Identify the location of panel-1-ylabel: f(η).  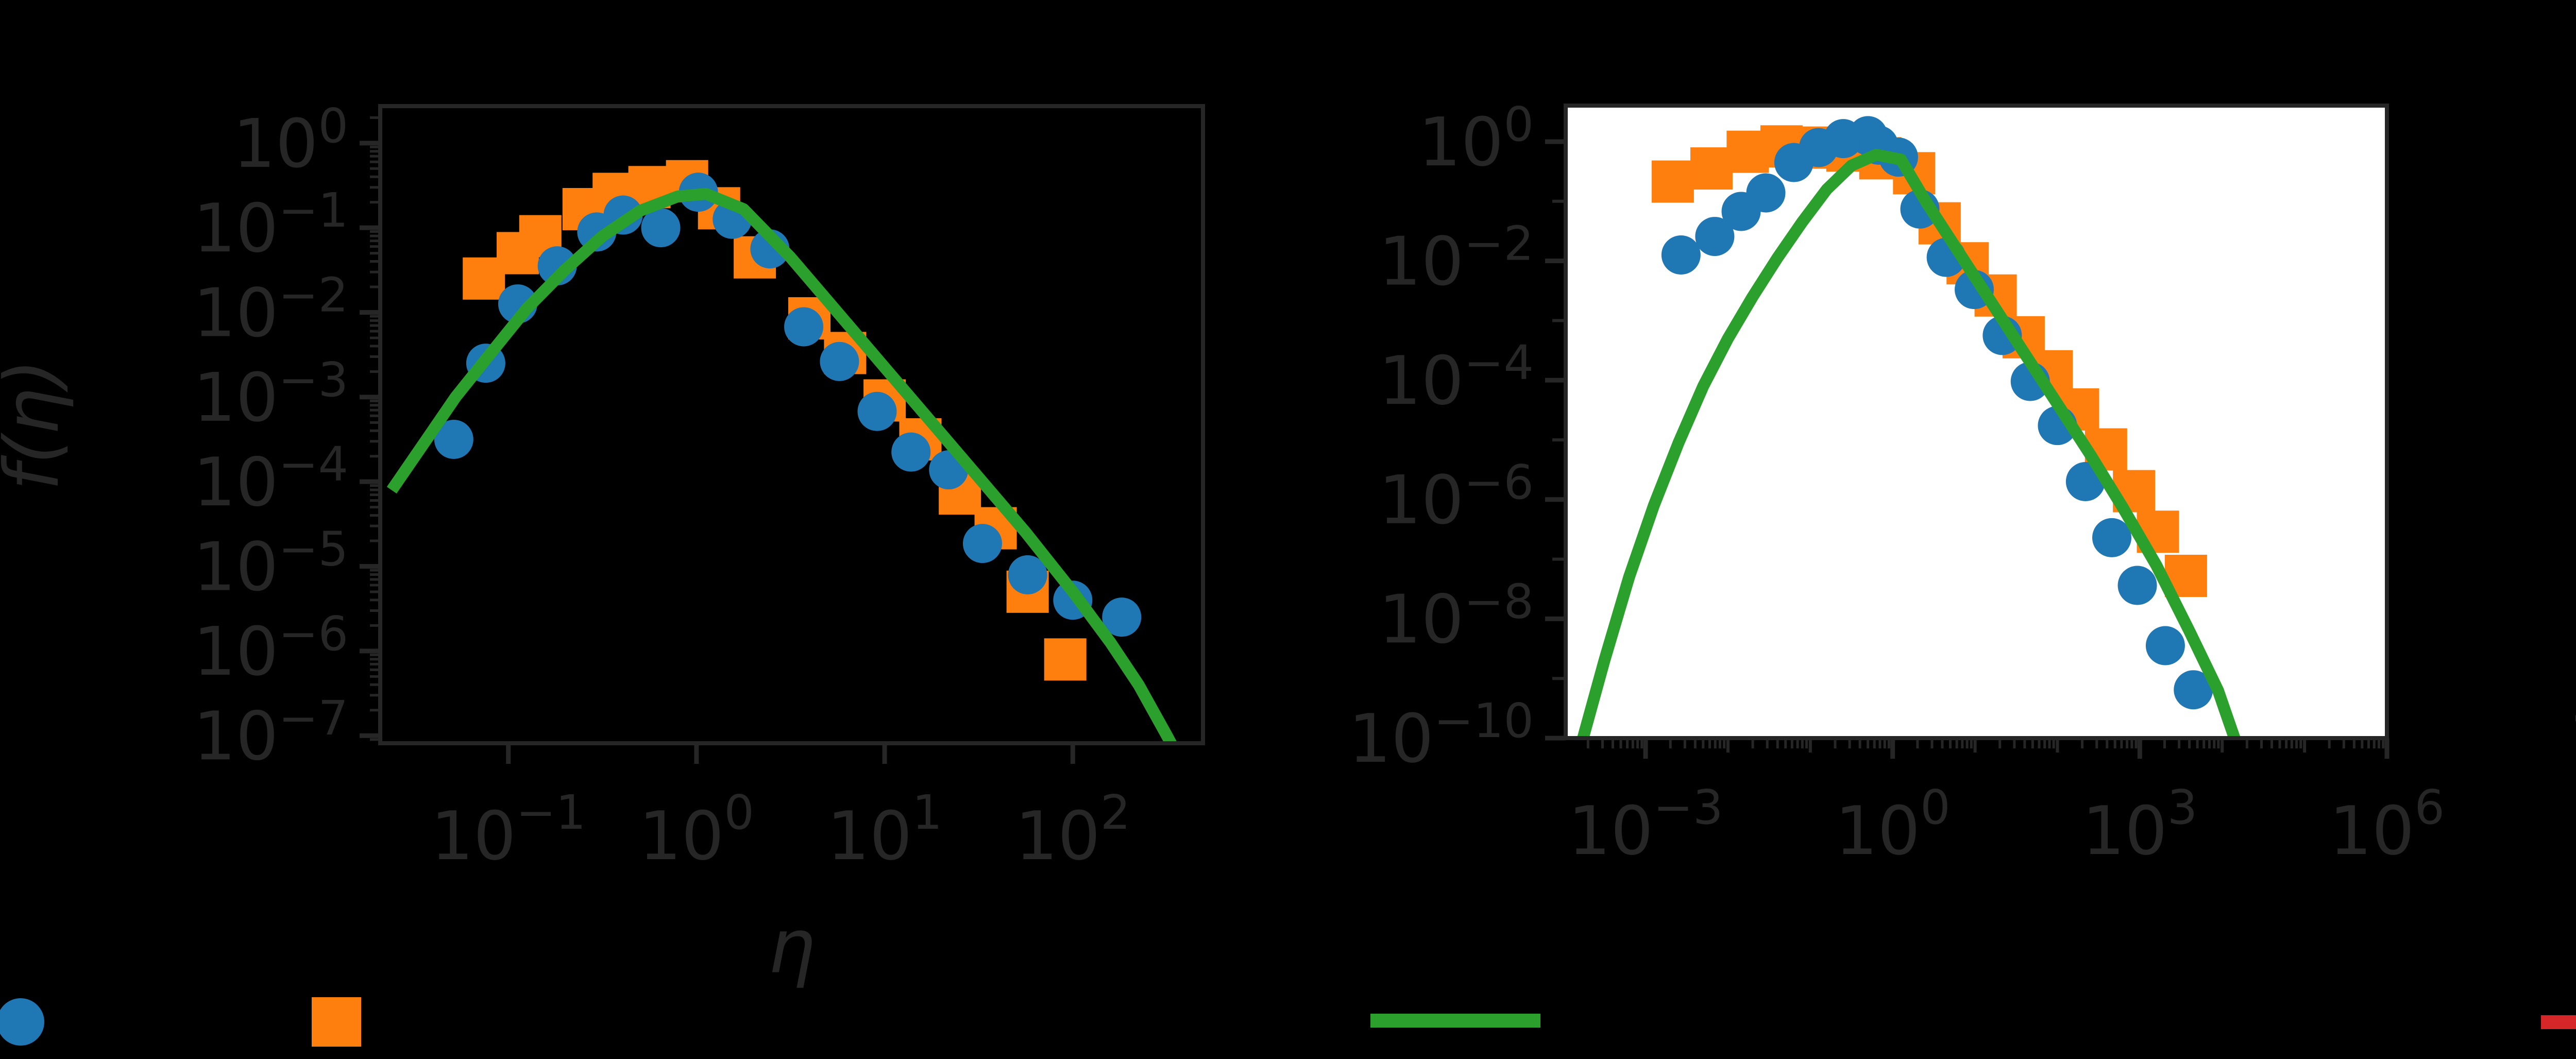
(38, 424).